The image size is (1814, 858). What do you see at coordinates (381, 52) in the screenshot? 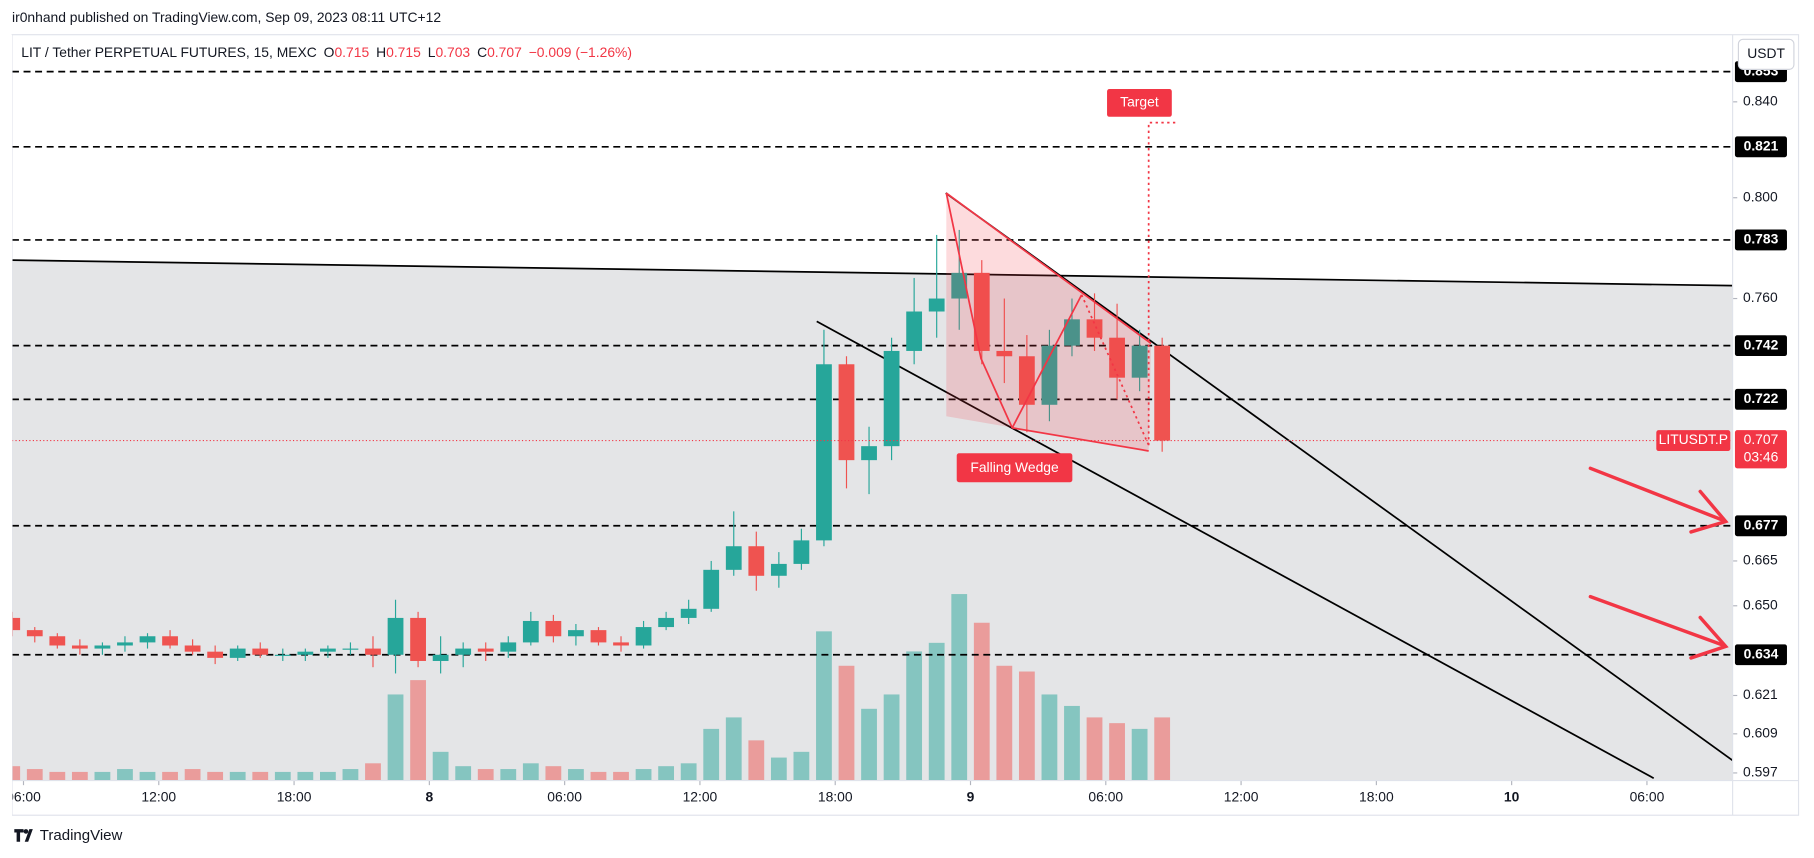
I see `legend-h: H` at bounding box center [381, 52].